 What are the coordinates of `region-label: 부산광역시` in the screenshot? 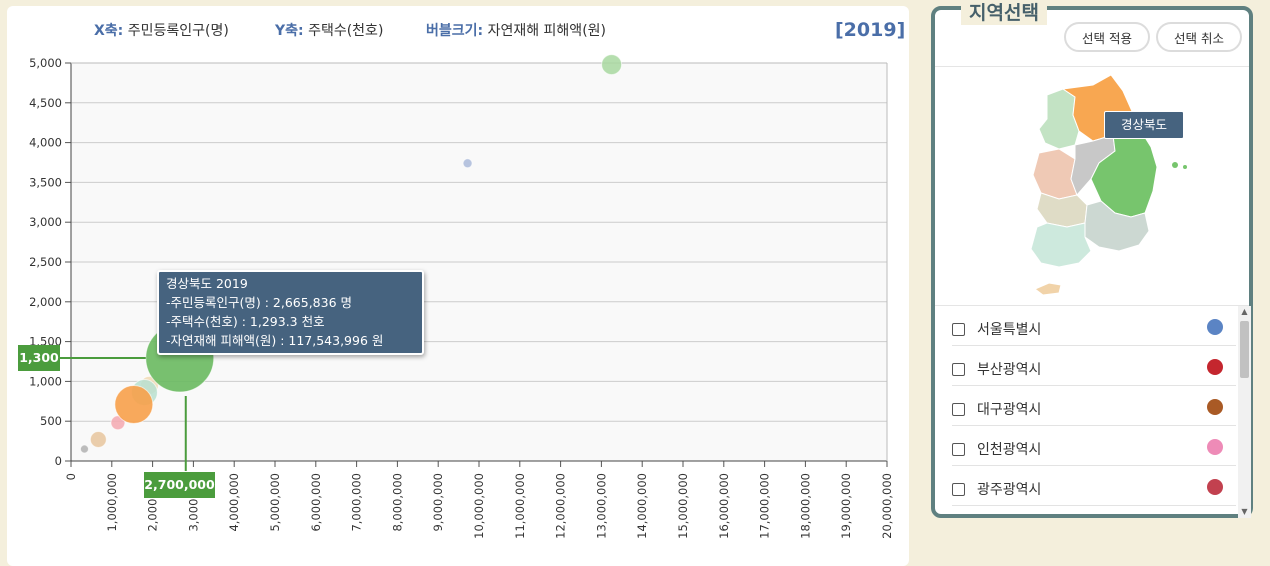 It's located at (1009, 370).